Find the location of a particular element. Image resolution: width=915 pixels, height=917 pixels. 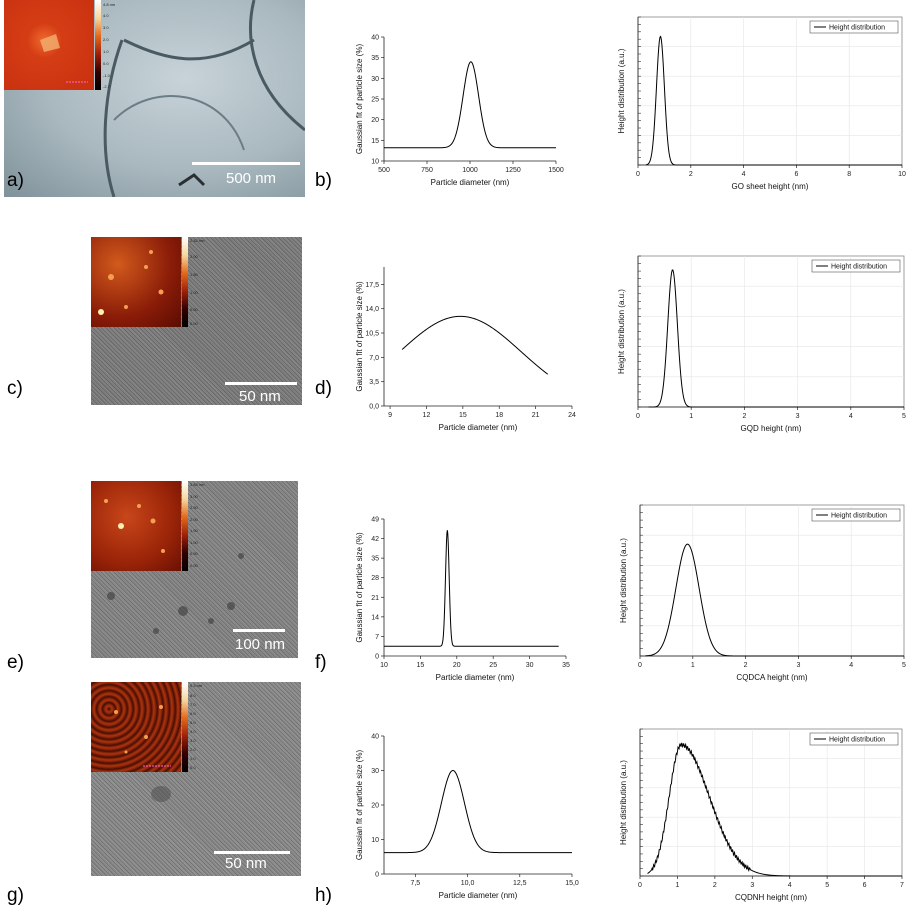

afm-inset-e is located at coordinates (136, 526).